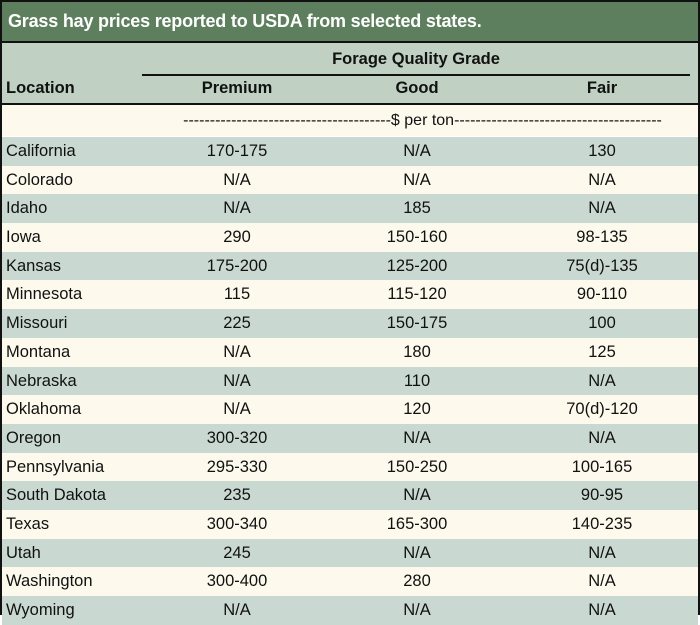  Describe the element at coordinates (44, 294) in the screenshot. I see `cell-location: Minnesota` at that location.